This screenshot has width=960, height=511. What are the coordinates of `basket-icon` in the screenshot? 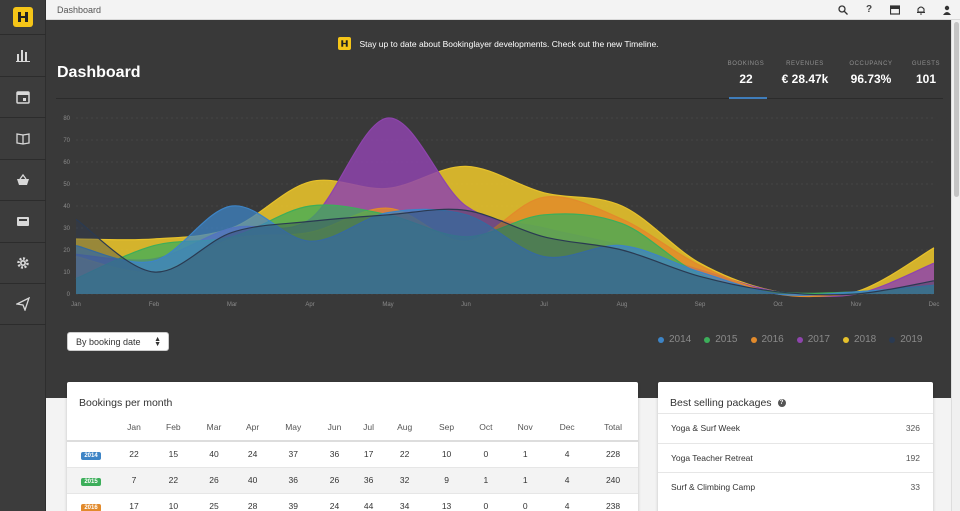 It's located at (23, 179).